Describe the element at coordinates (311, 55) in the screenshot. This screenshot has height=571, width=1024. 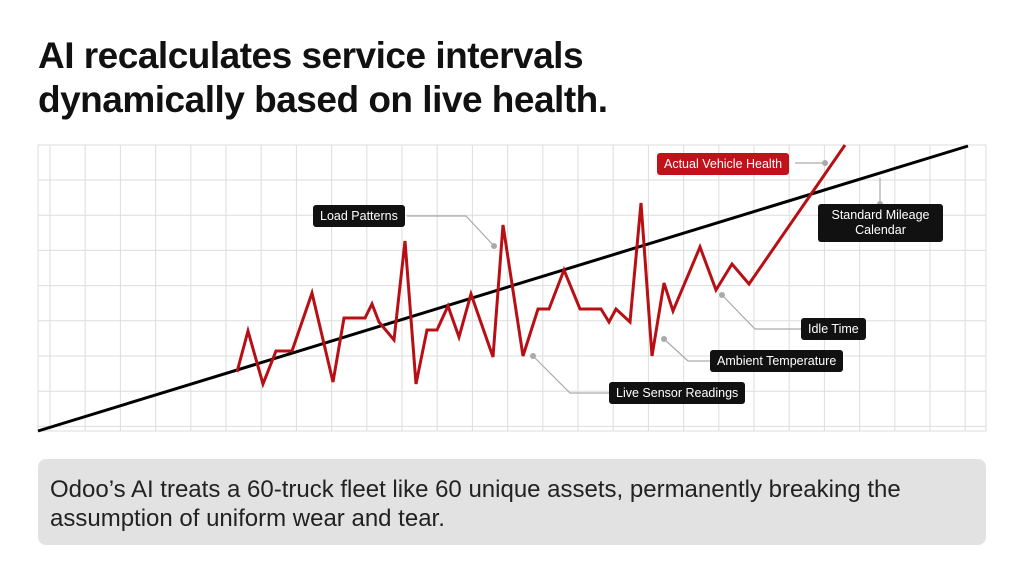
I see `title-line-1: AI recalculates service intervals` at that location.